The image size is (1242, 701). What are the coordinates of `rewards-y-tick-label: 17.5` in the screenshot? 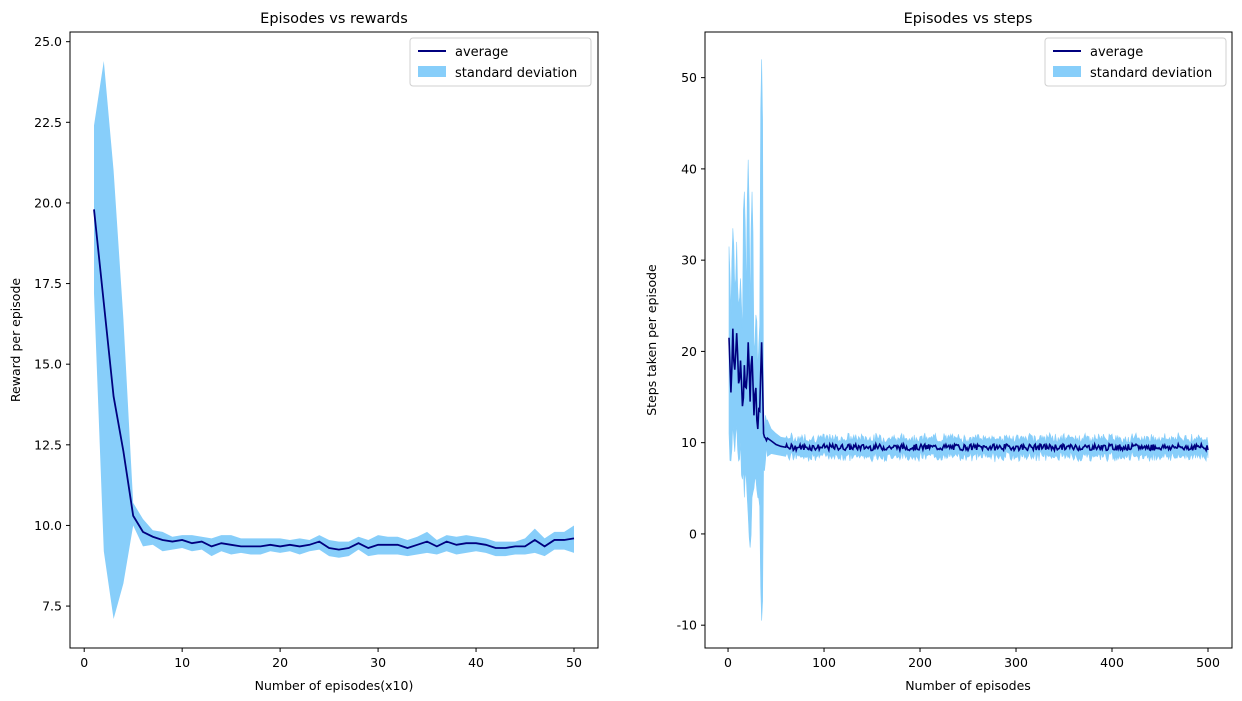 It's located at (48, 283).